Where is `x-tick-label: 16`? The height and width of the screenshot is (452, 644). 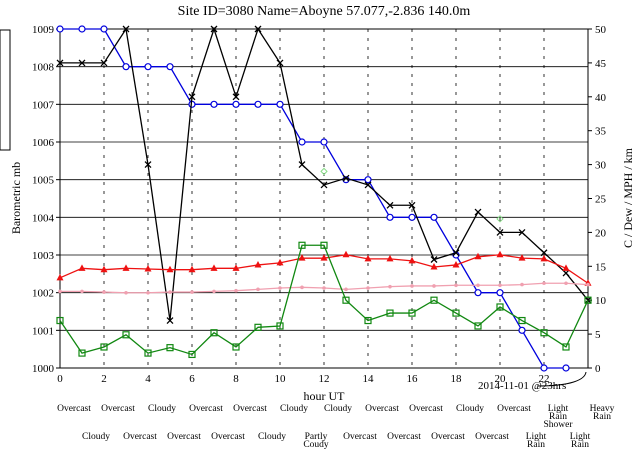
x-tick-label: 16 is located at coordinates (413, 379).